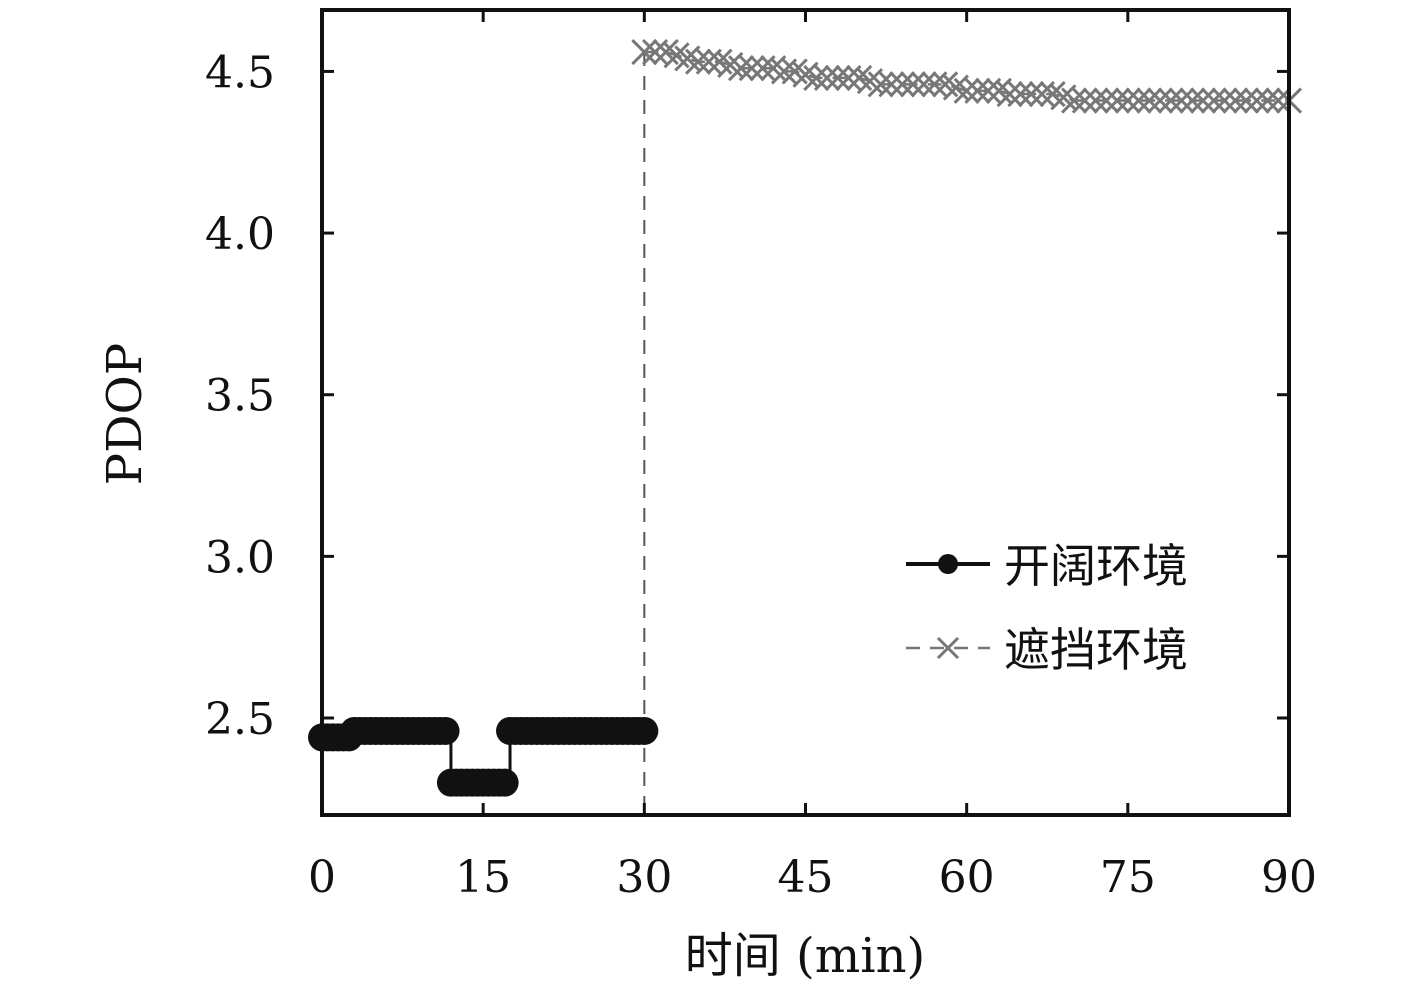 The height and width of the screenshot is (994, 1417). I want to click on y-tick-label: 2.5, so click(240, 719).